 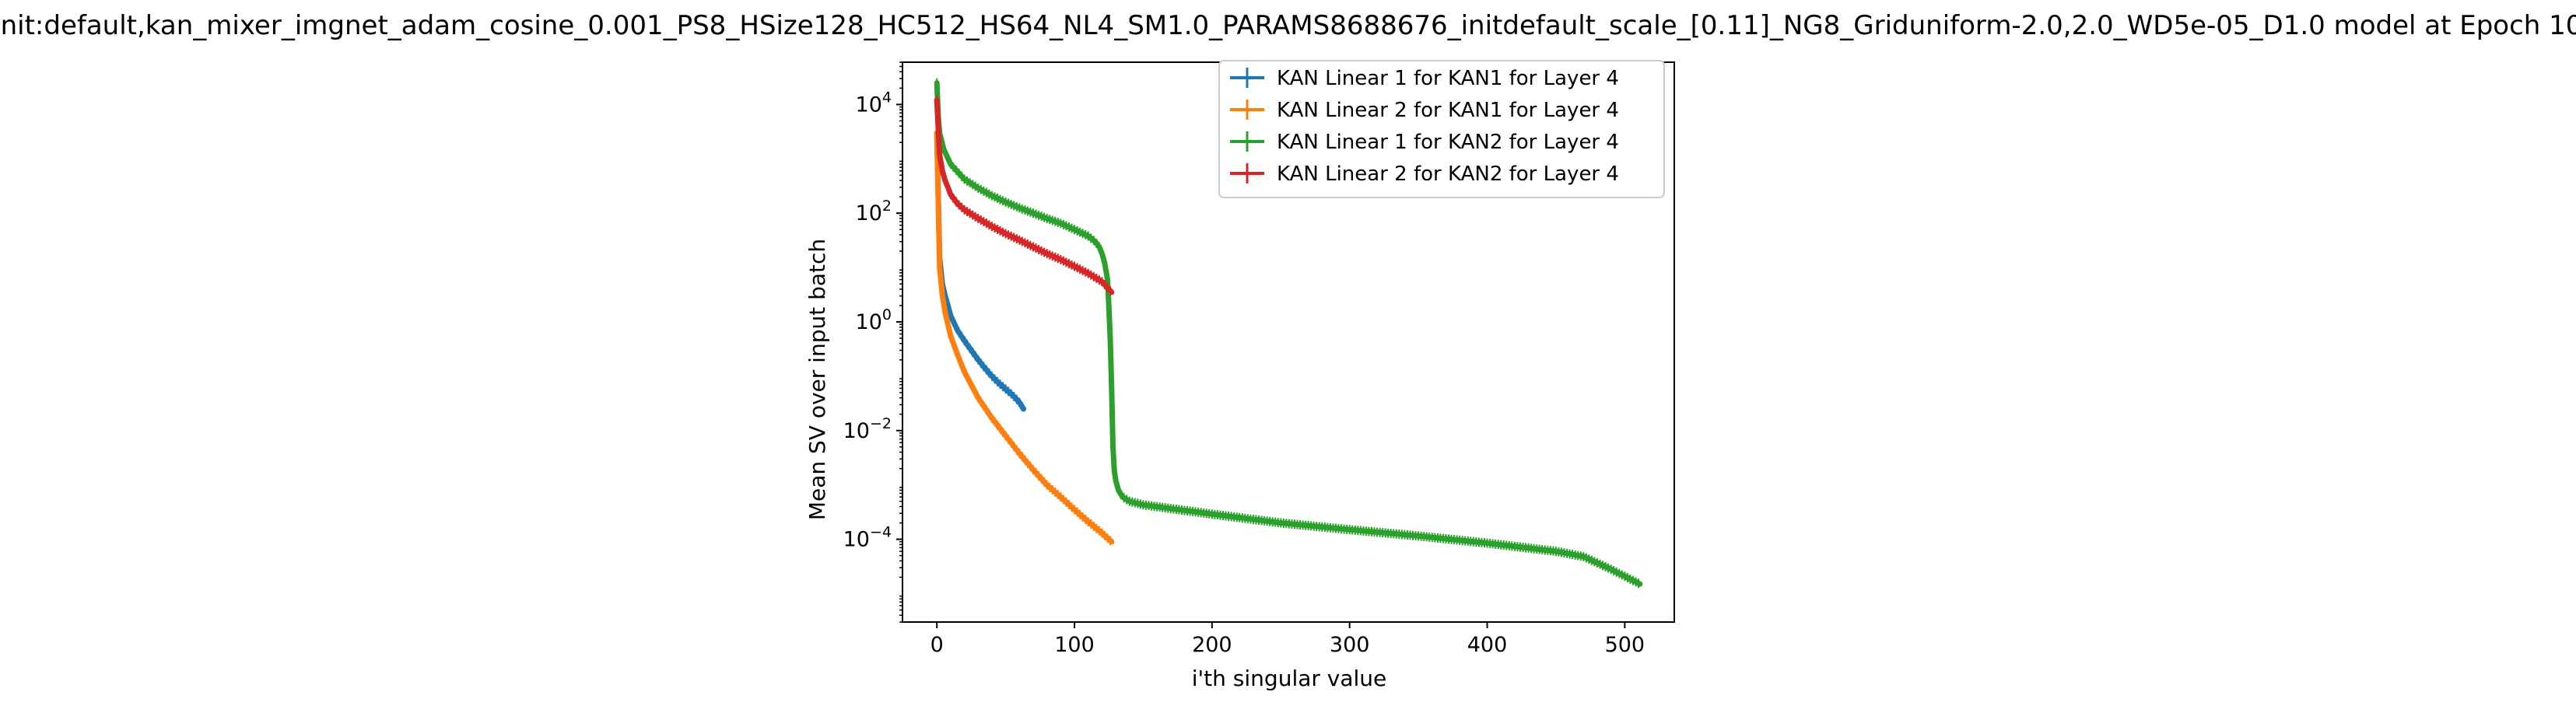 What do you see at coordinates (1074, 645) in the screenshot?
I see `x-tick-label: 100` at bounding box center [1074, 645].